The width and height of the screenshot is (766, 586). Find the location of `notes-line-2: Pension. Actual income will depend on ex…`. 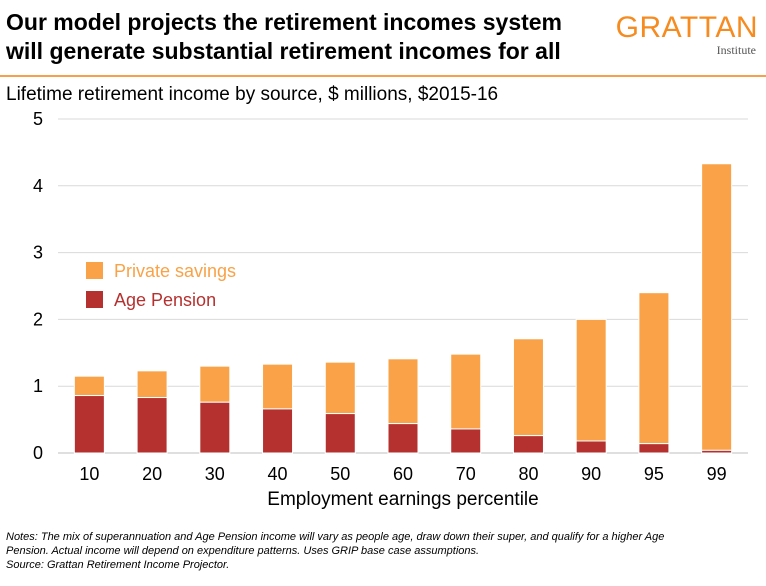

notes-line-2: Pension. Actual income will depend on ex… is located at coordinates (243, 551).